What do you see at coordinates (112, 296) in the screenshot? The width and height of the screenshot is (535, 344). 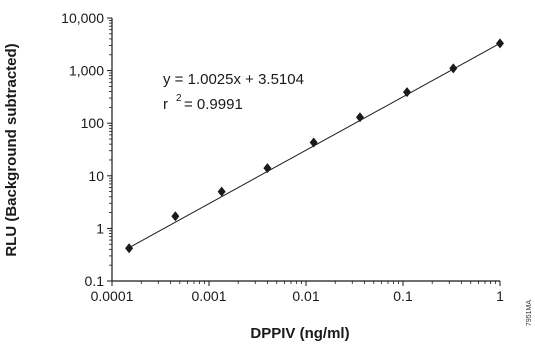 I see `x-tick-label: 0.0001` at bounding box center [112, 296].